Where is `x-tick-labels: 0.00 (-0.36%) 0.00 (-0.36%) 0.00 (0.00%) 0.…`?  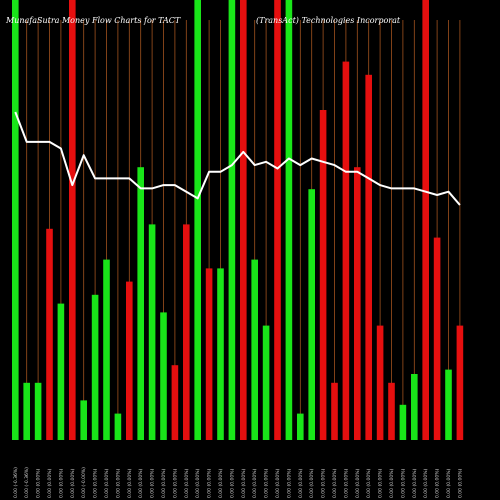
x-tick-labels: 0.00 (-0.36%) 0.00 (-0.36%) 0.00 (0.00%) 0.… is located at coordinates (238, 482).